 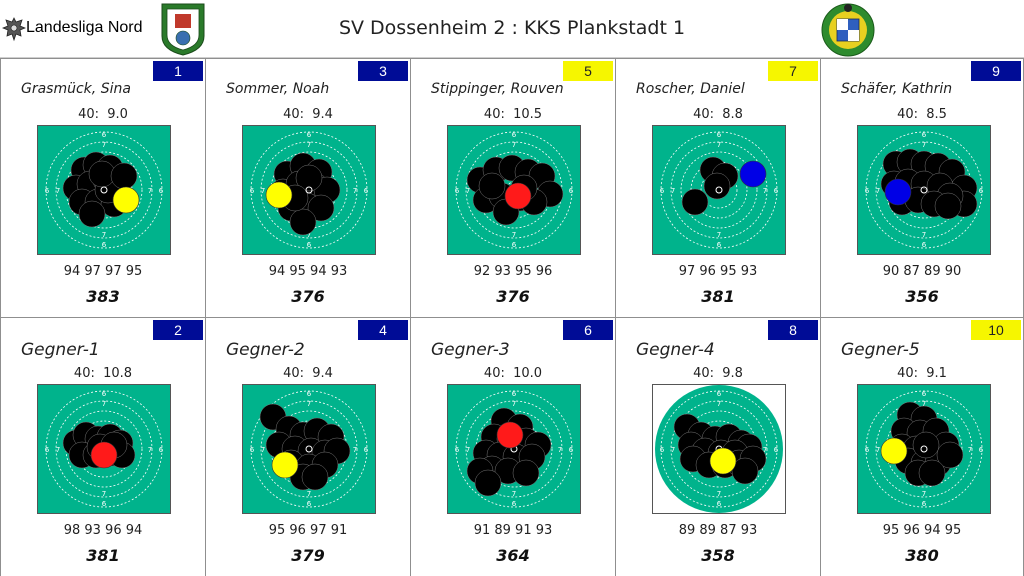 I want to click on shooter-name: Schäfer, Kathrin, so click(x=897, y=89).